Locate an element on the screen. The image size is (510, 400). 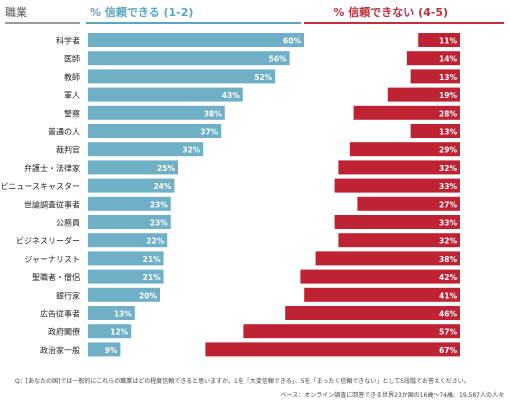
trust-value-label: 25% is located at coordinates (166, 168).